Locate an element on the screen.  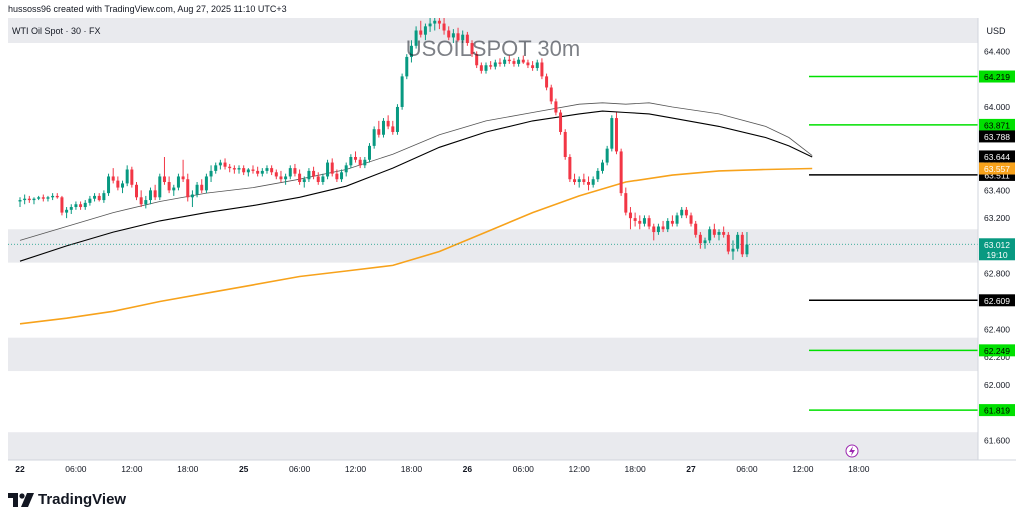
price-tick-label: 62.800 is located at coordinates (997, 274).